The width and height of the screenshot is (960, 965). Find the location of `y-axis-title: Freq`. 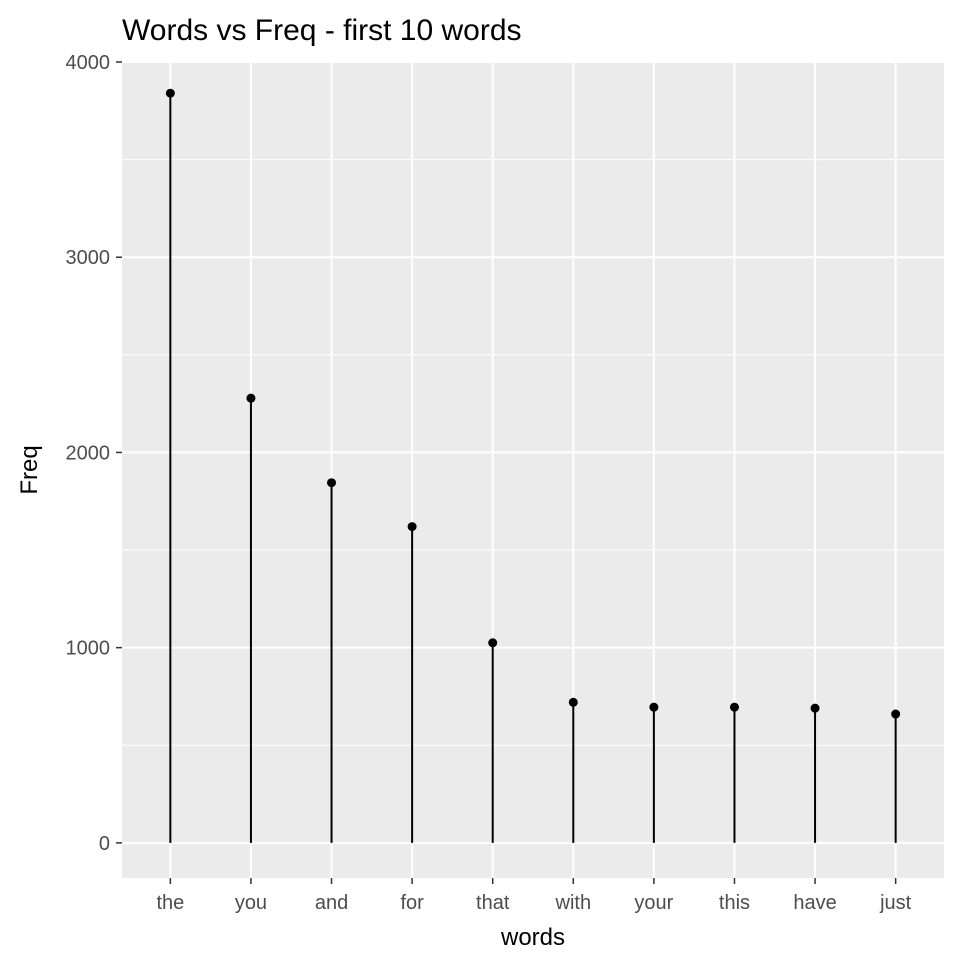

y-axis-title: Freq is located at coordinates (29, 469).